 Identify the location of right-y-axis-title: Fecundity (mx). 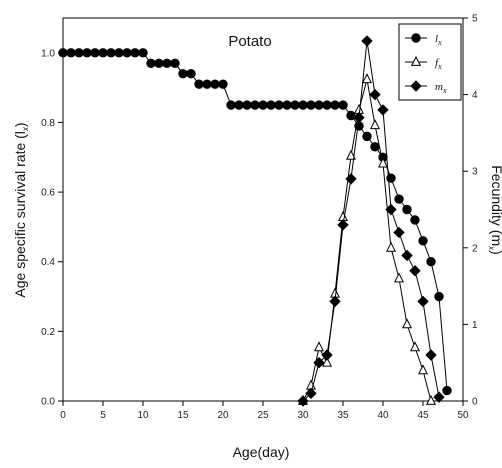
(494, 210).